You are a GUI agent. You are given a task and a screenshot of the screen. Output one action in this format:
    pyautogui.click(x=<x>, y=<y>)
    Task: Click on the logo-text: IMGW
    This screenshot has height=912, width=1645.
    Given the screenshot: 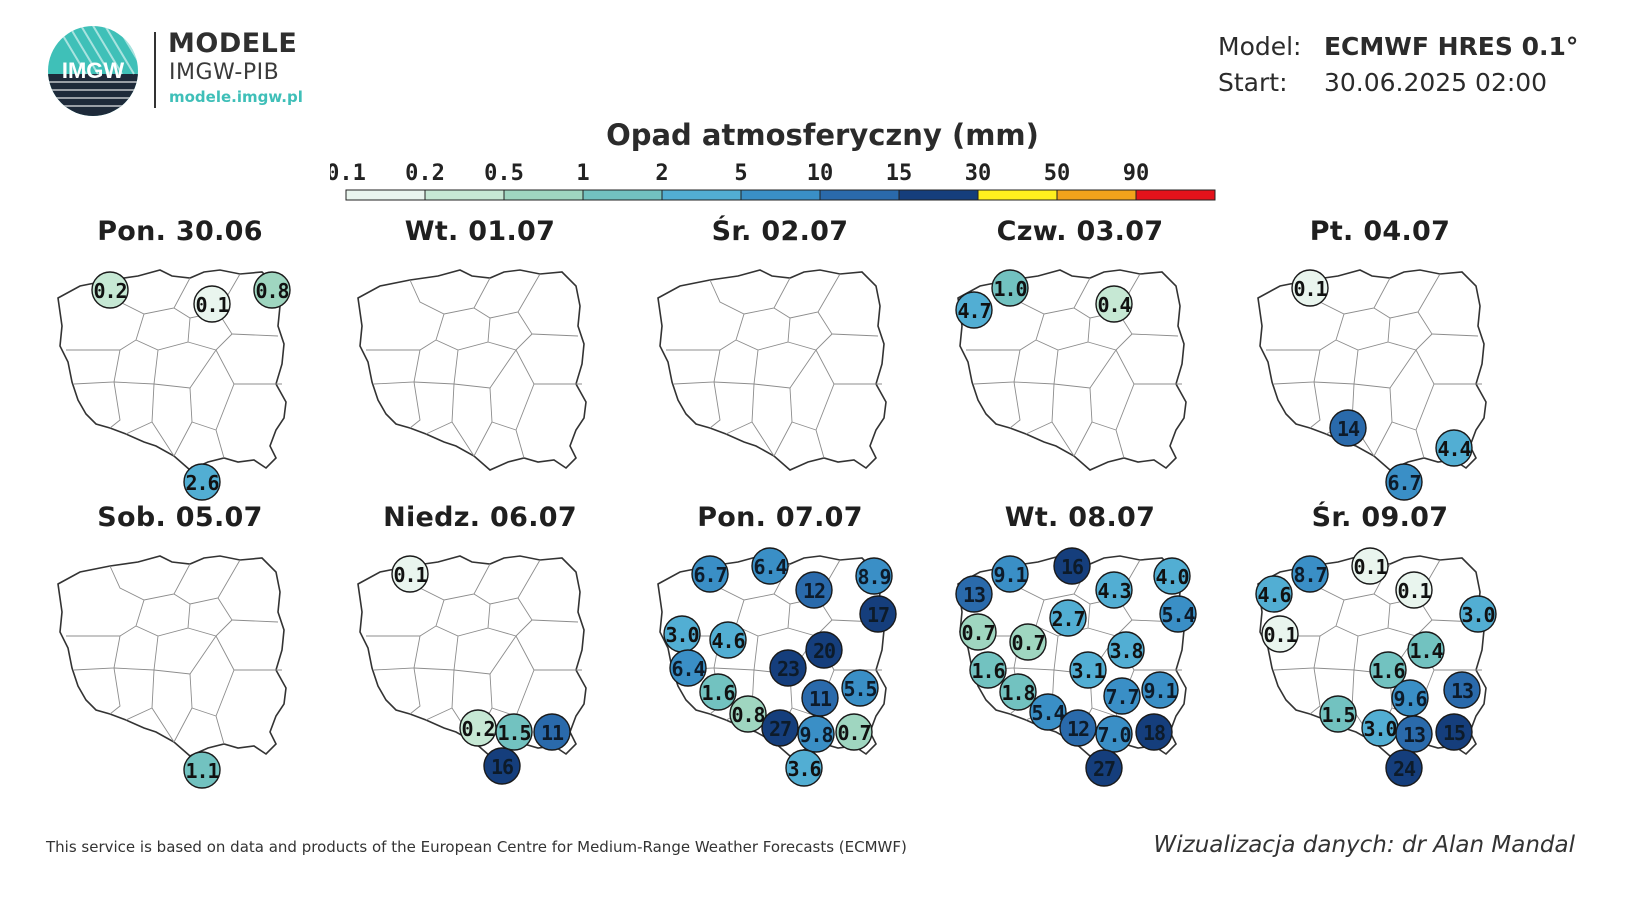 What is the action you would take?
    pyautogui.click(x=93, y=70)
    